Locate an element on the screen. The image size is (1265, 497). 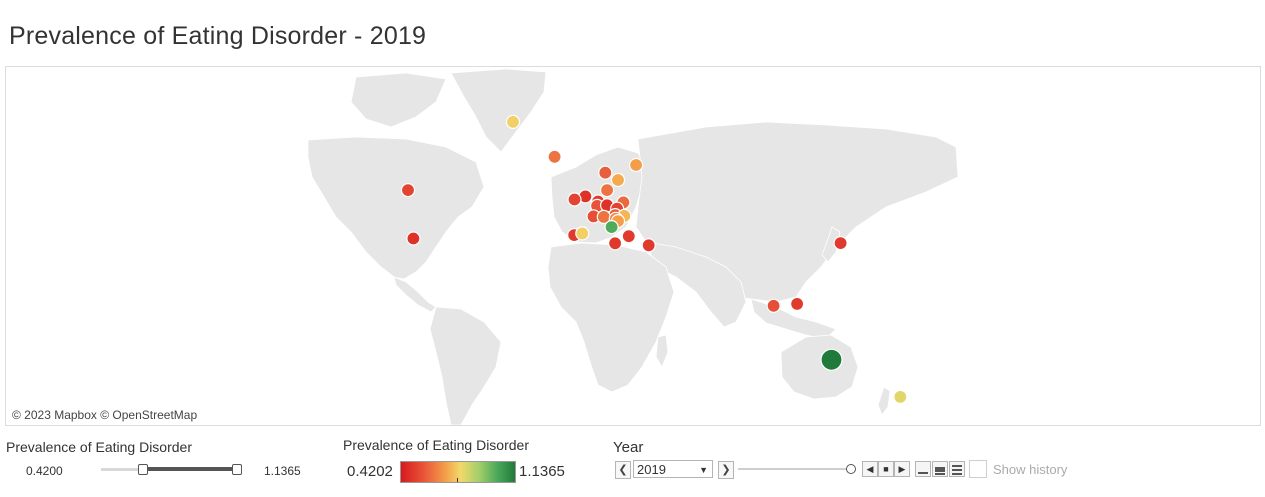
map-marker-sweden is located at coordinates (618, 180).